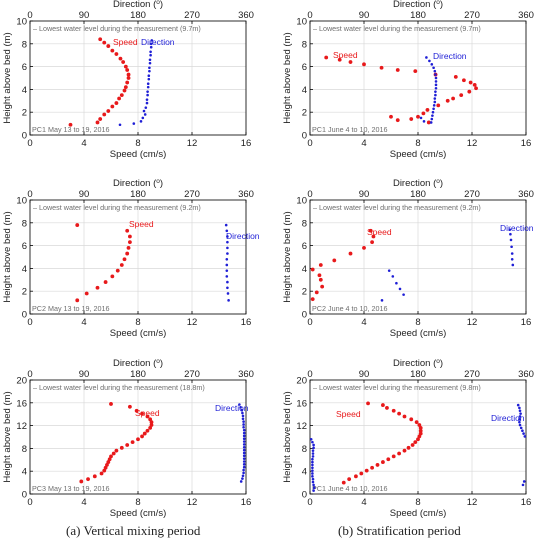  What do you see at coordinates (526, 374) in the screenshot?
I see `top-tick-label: 360` at bounding box center [526, 374].